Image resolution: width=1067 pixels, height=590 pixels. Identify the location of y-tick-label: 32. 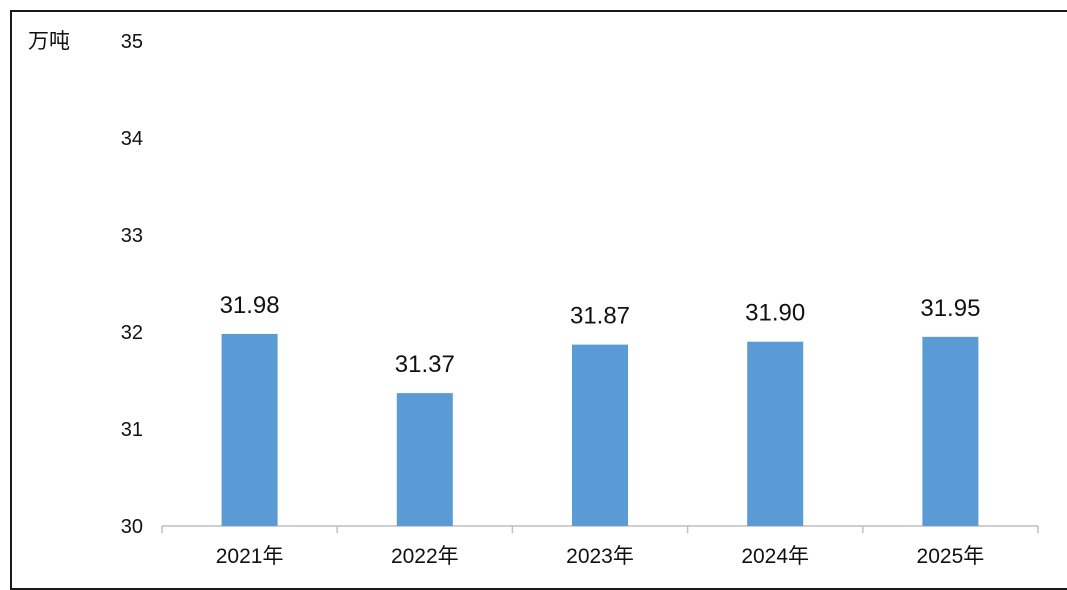
(132, 333).